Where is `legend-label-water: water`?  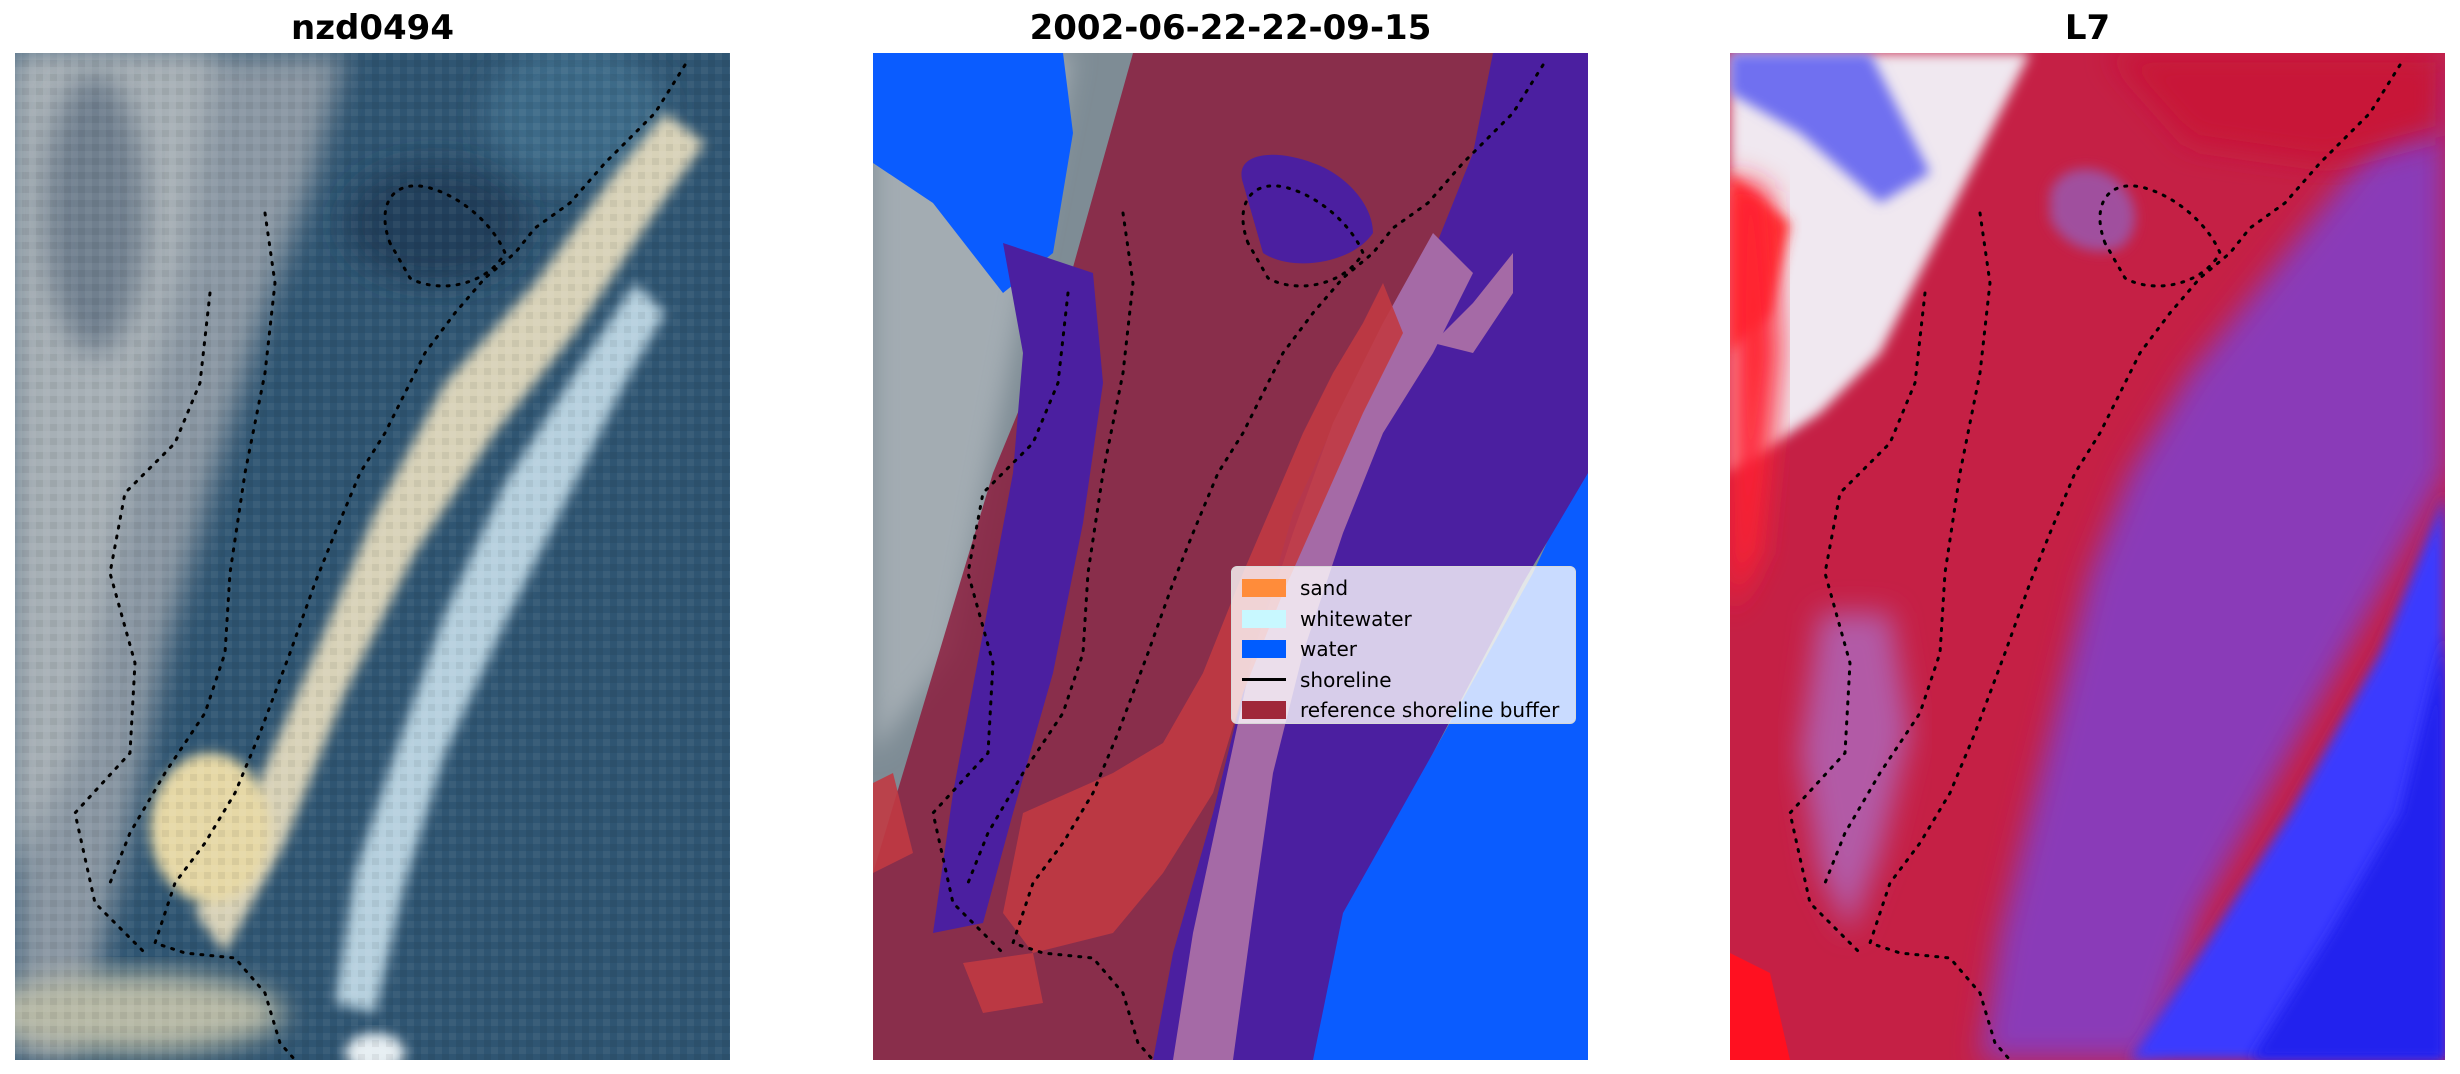 legend-label-water: water is located at coordinates (1328, 649).